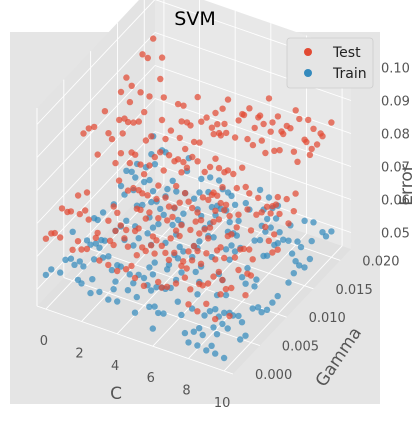 The height and width of the screenshot is (422, 413). Describe the element at coordinates (395, 102) in the screenshot. I see `z-tick-label: 0.09` at that location.